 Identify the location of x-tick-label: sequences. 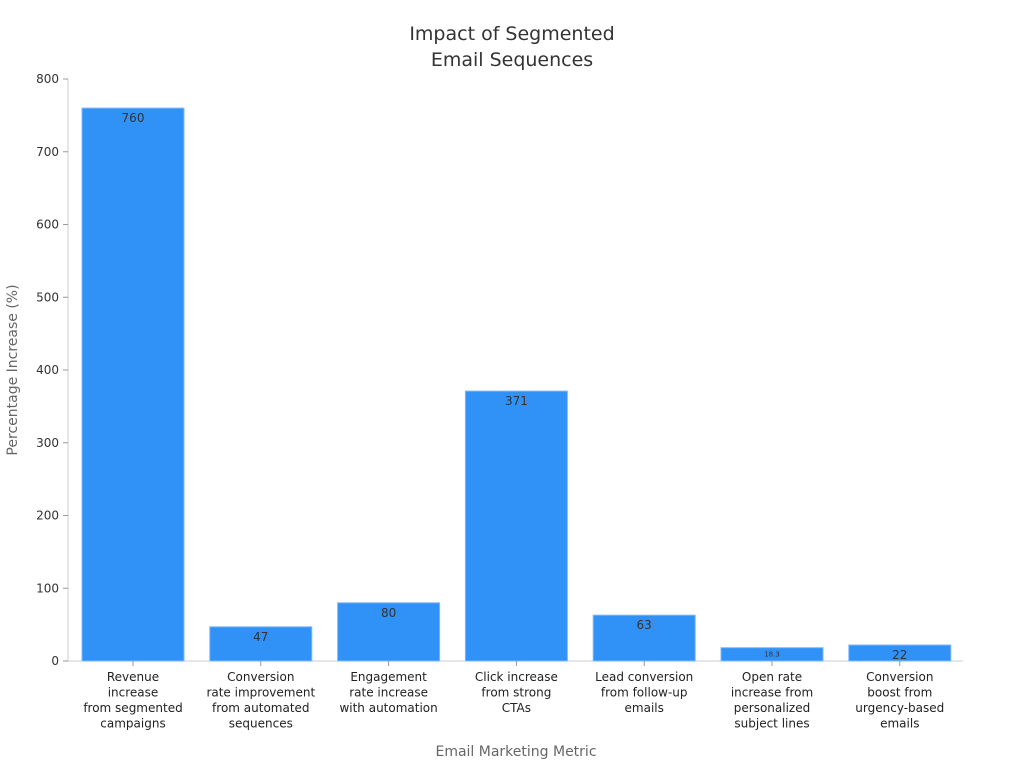
(261, 724).